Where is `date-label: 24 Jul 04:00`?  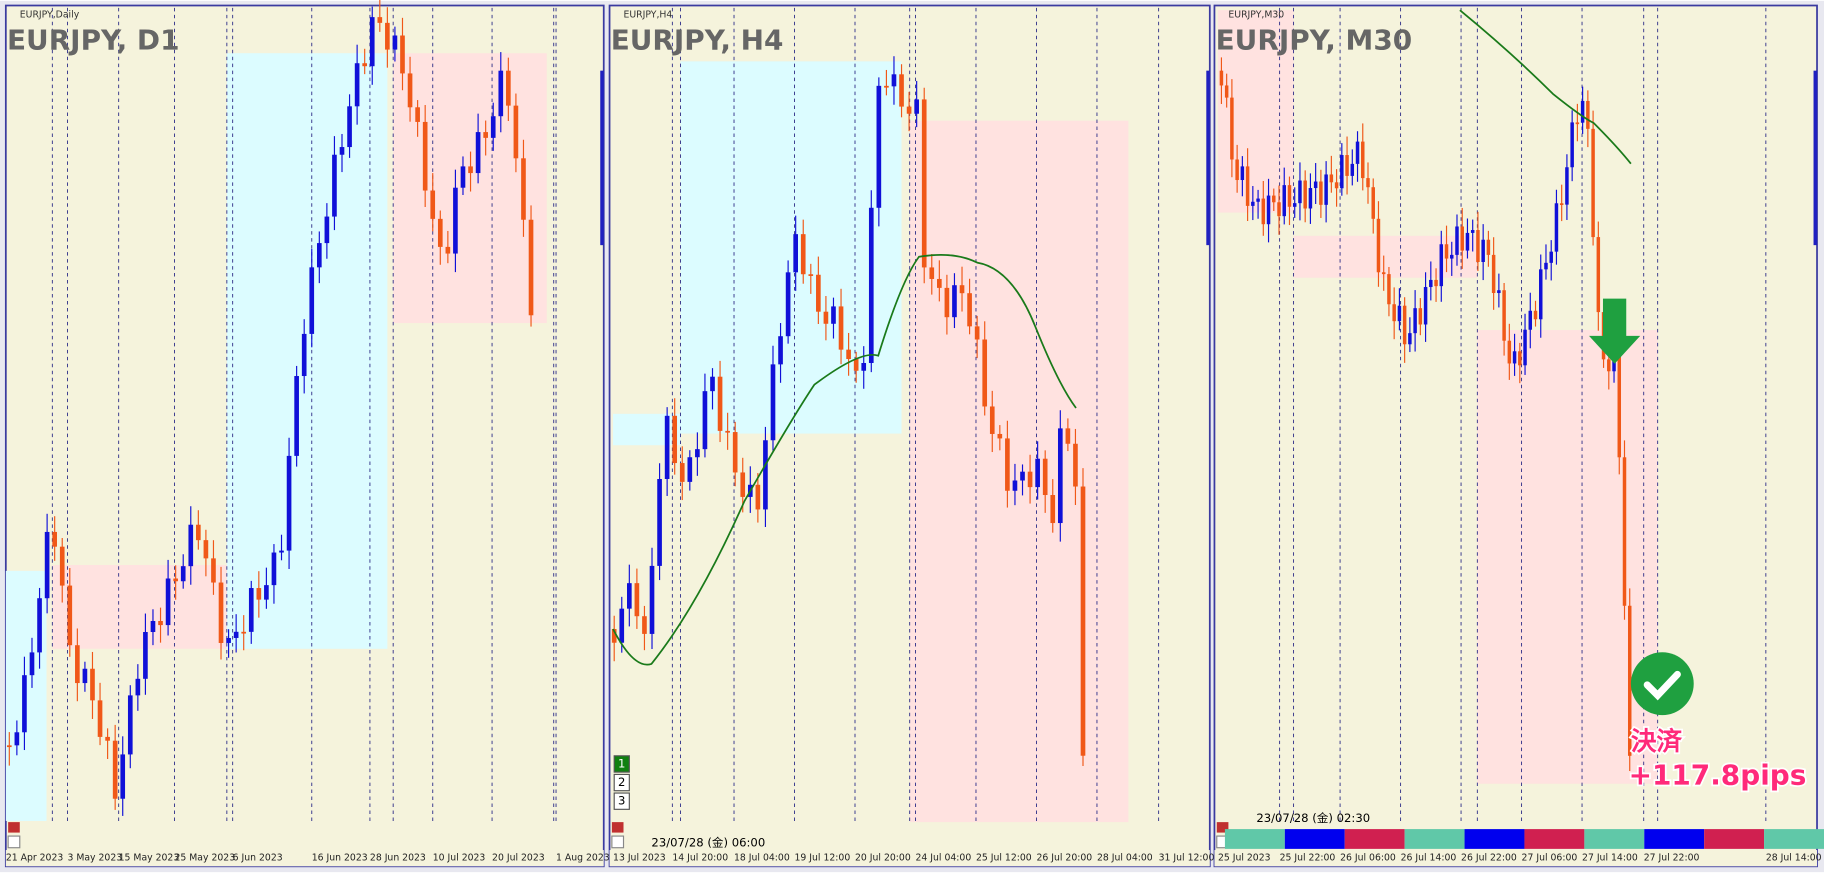 date-label: 24 Jul 04:00 is located at coordinates (943, 858).